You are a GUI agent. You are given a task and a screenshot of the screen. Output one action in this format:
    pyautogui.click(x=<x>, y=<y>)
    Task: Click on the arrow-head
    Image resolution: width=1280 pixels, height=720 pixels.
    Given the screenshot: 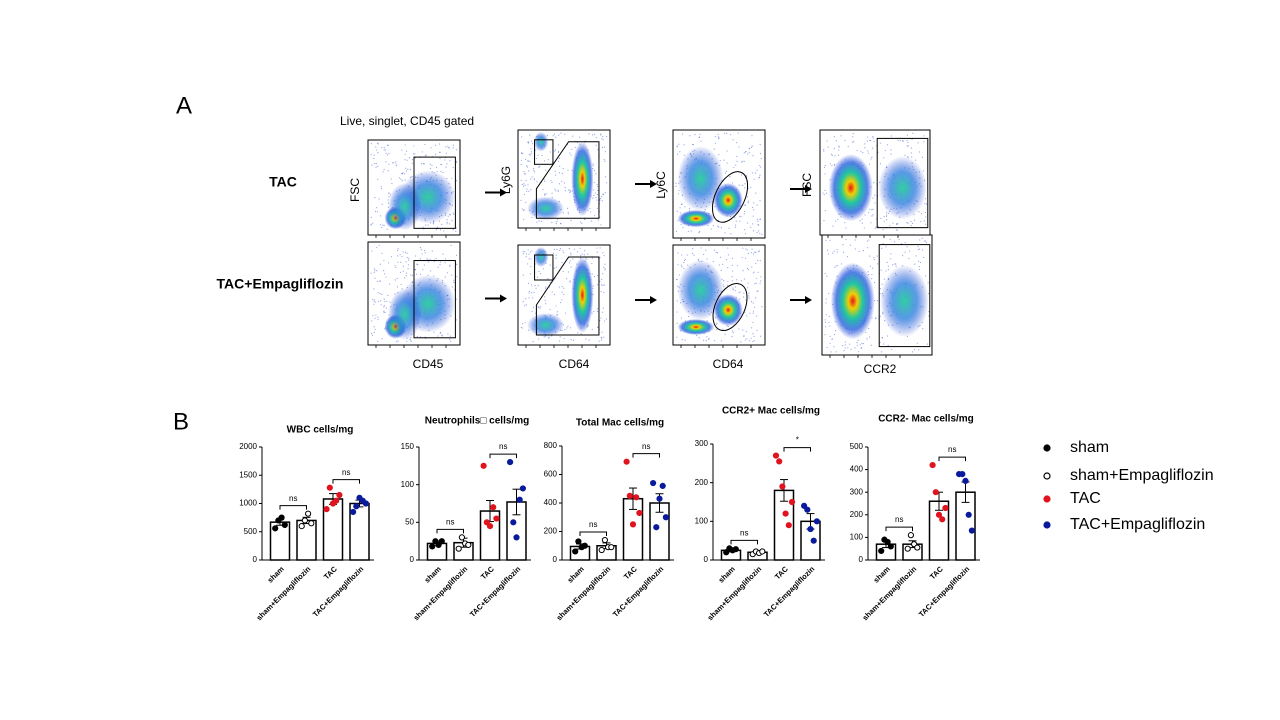 What is the action you would take?
    pyautogui.click(x=653, y=300)
    